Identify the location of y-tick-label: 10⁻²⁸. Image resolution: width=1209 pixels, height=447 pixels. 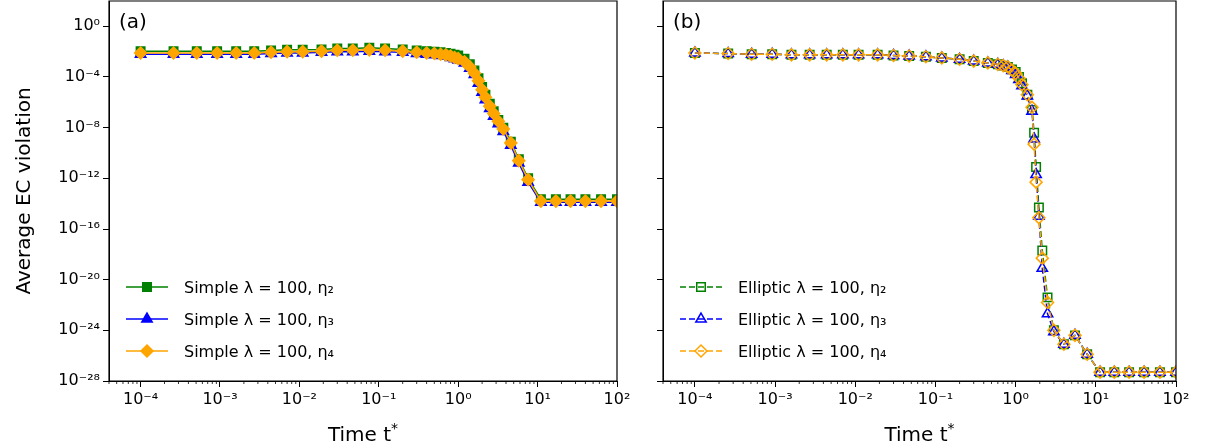
(79, 380).